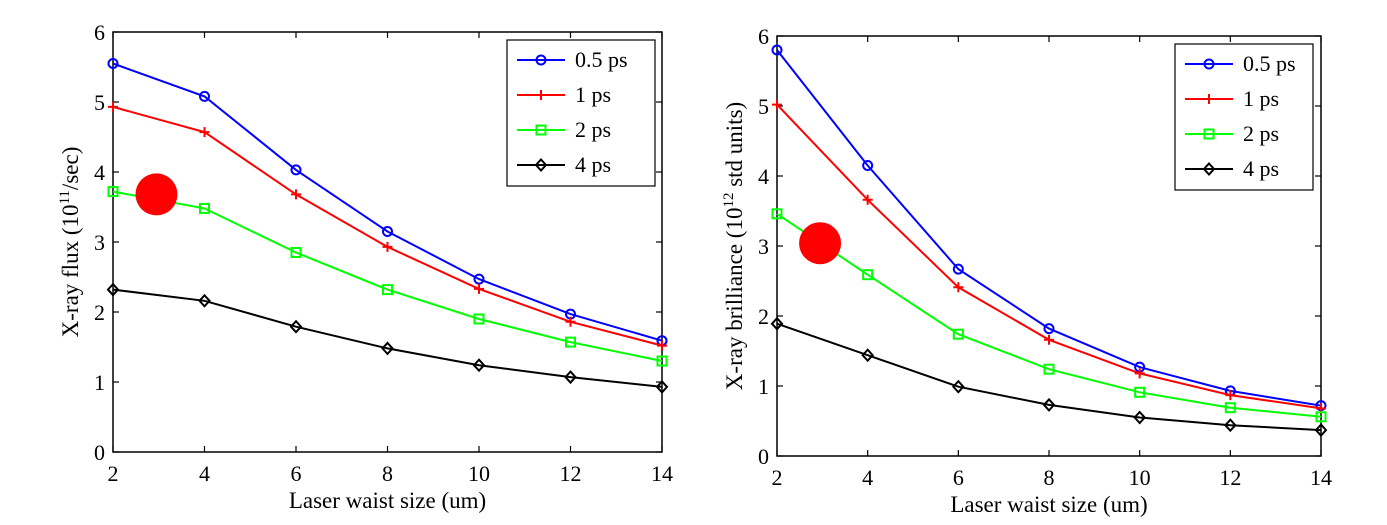 Image resolution: width=1387 pixels, height=525 pixels. Describe the element at coordinates (65, 197) in the screenshot. I see `y-axis-title-exponent: 11` at that location.